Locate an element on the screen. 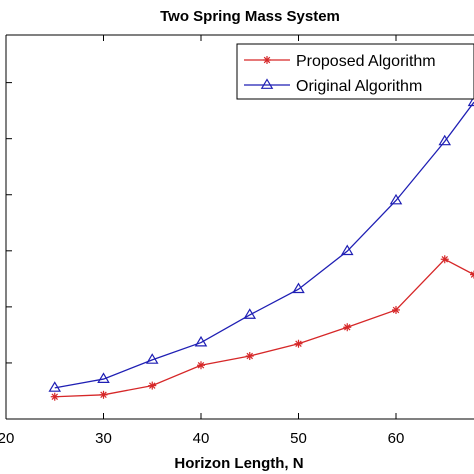  x-tick-label: 60 is located at coordinates (396, 438).